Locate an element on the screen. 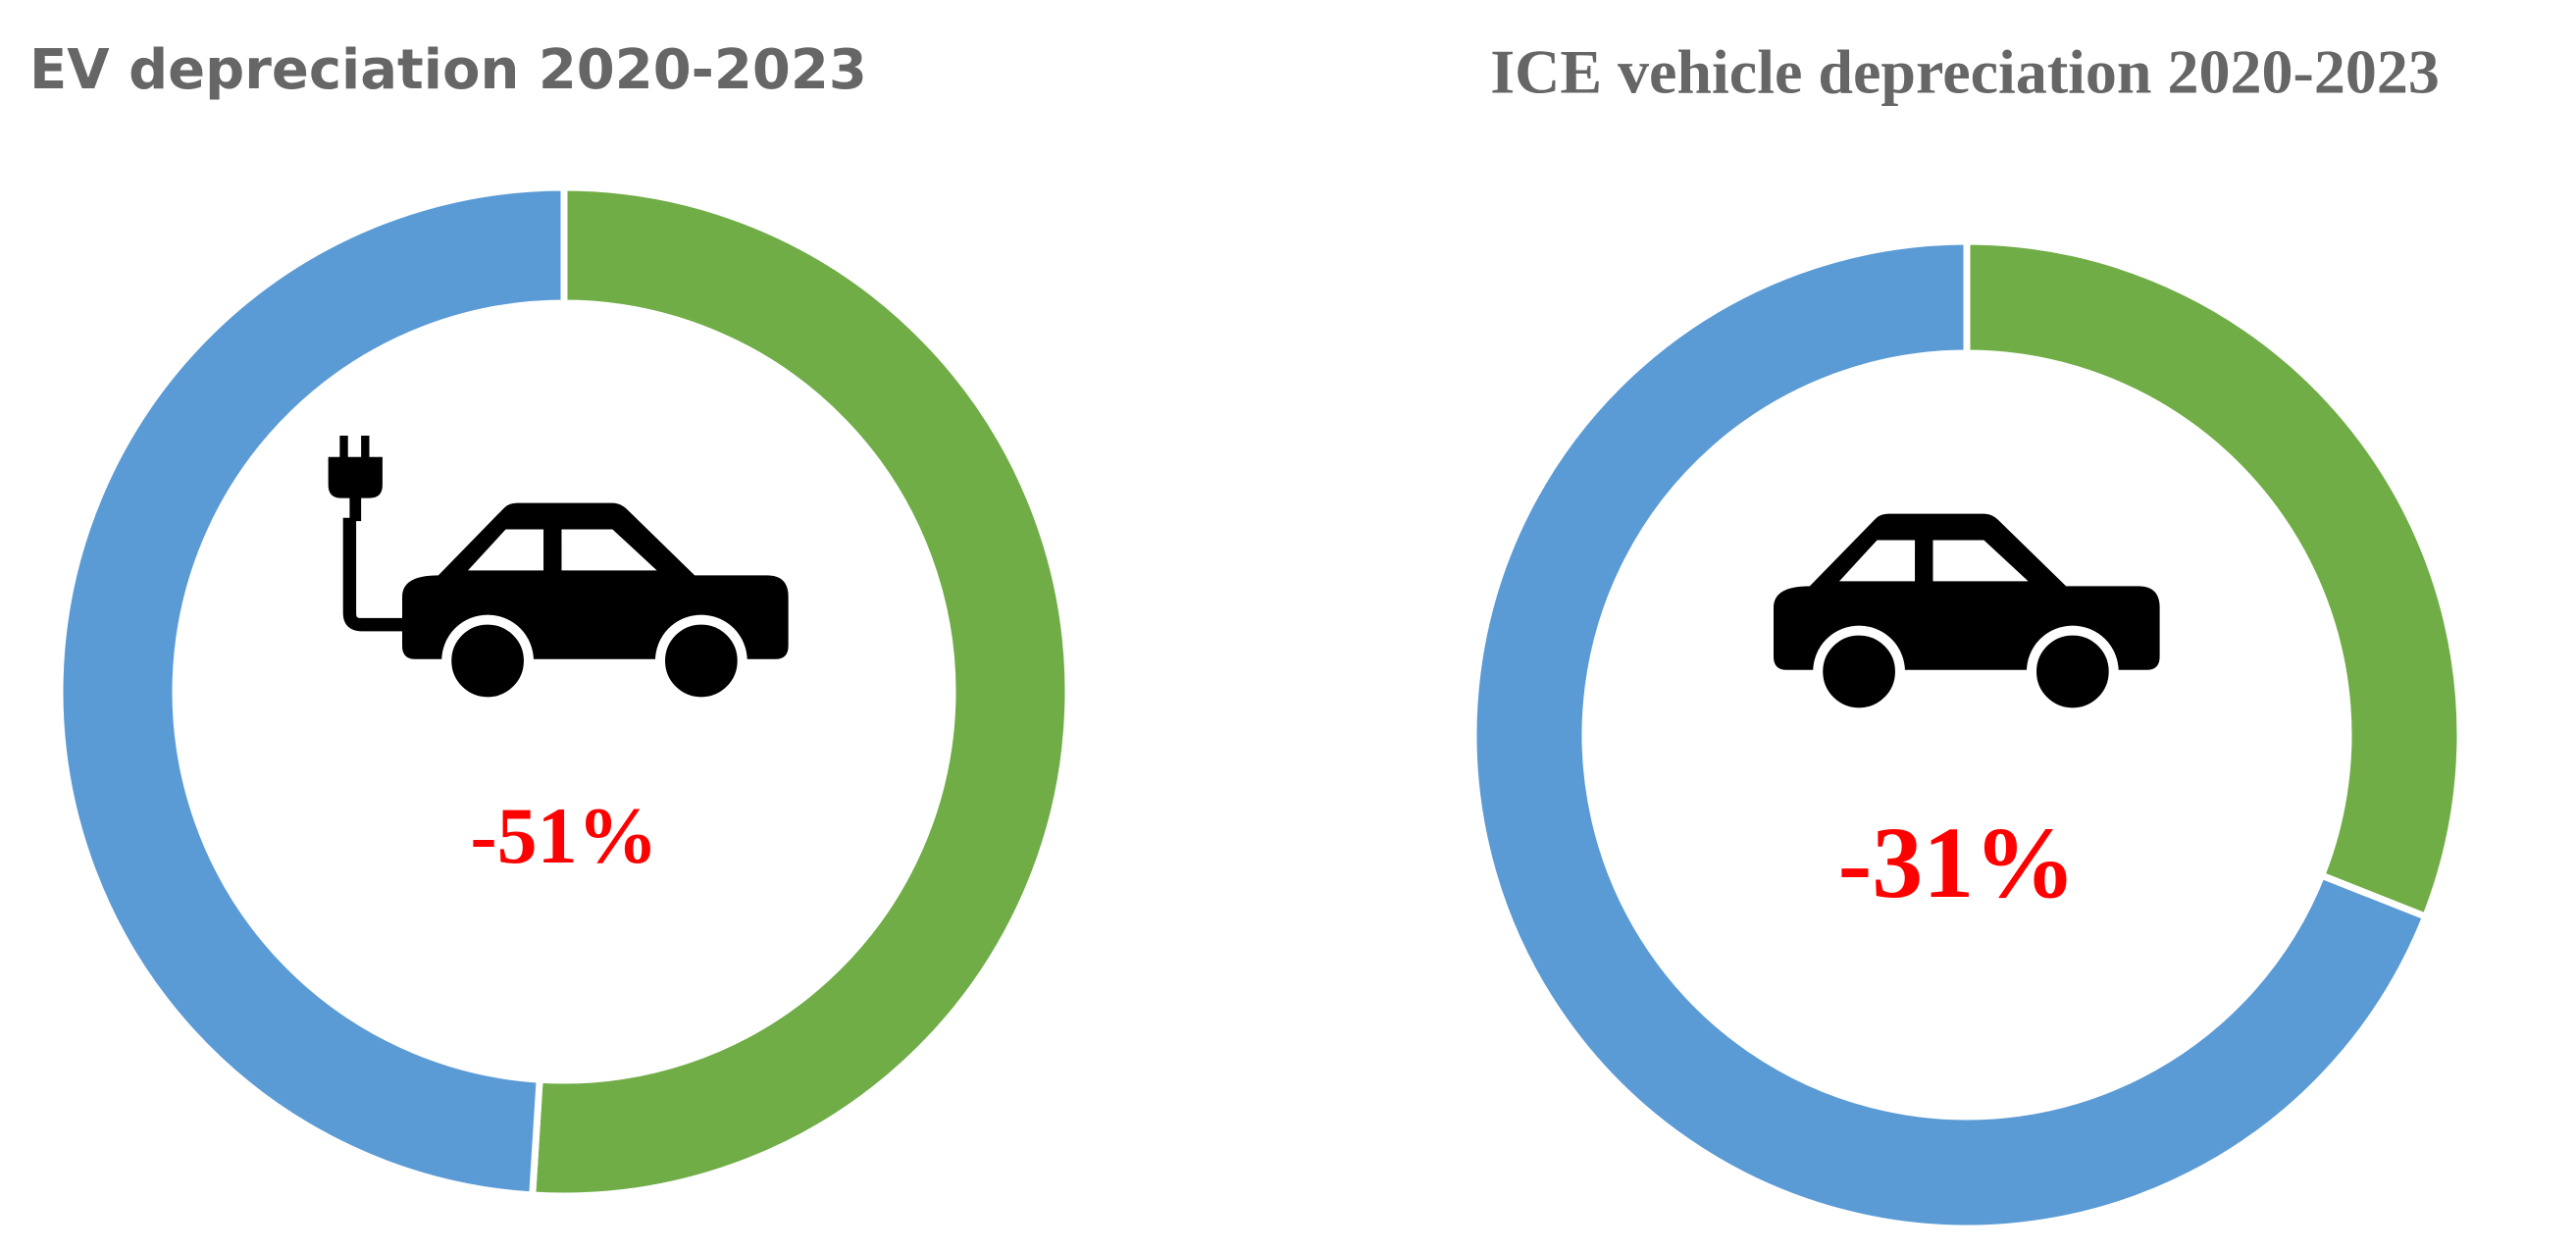 This screenshot has height=1253, width=2576. ev-car-icon is located at coordinates (558, 571).